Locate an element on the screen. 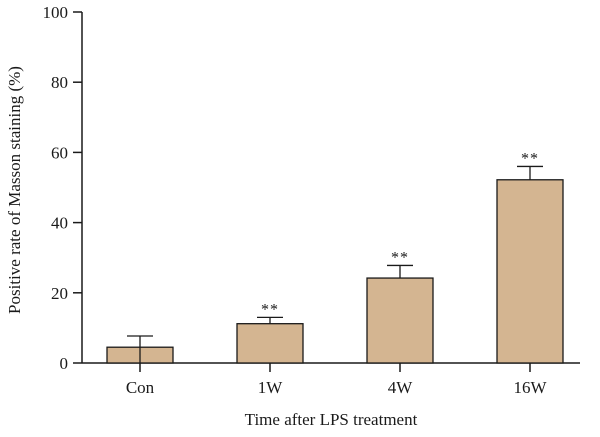  bar-group is located at coordinates (140, 349).